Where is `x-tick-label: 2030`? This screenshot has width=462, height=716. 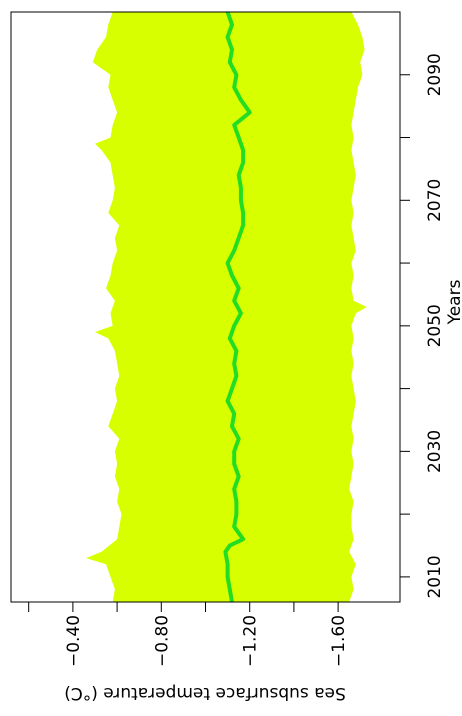
x-tick-label: 2030 is located at coordinates (435, 451).